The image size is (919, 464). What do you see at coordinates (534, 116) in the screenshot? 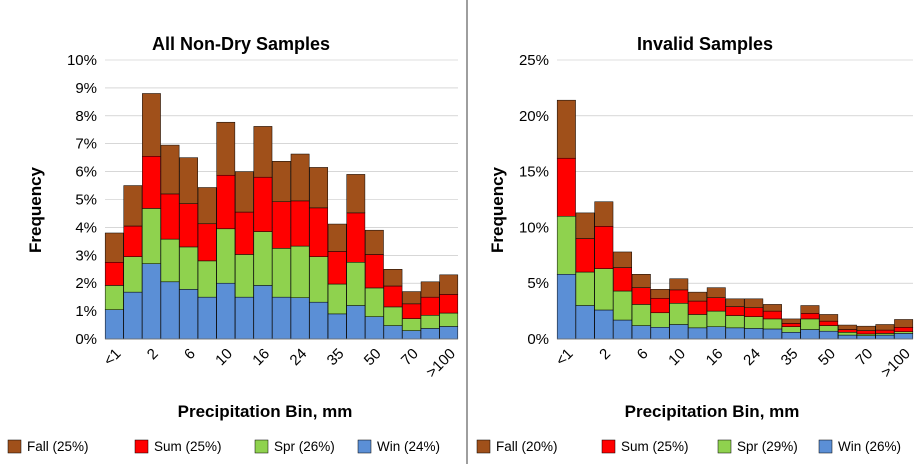
I see `y-tick-label: 20%` at bounding box center [534, 116].